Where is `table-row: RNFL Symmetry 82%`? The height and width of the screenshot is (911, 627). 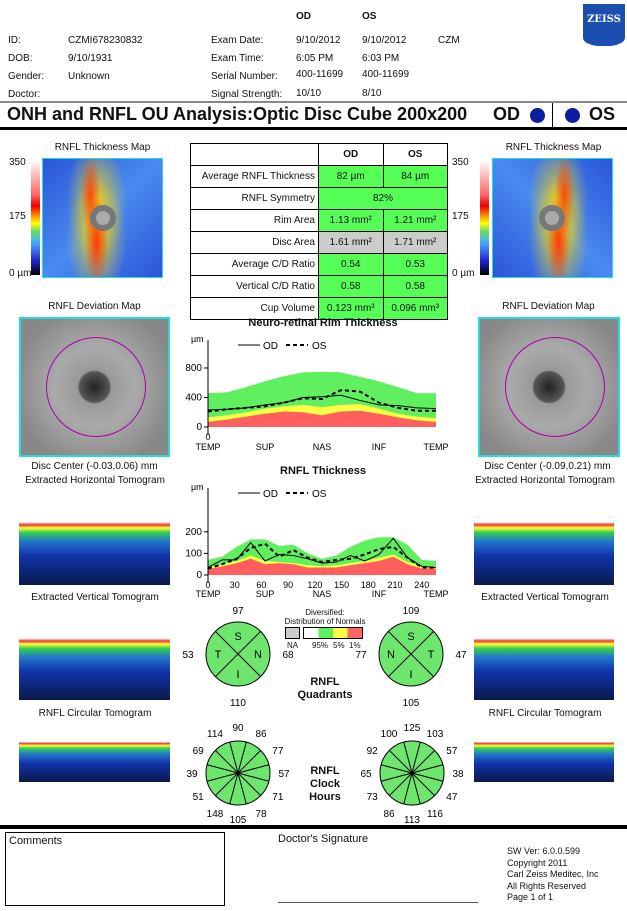
table-row: RNFL Symmetry 82% is located at coordinates (319, 198).